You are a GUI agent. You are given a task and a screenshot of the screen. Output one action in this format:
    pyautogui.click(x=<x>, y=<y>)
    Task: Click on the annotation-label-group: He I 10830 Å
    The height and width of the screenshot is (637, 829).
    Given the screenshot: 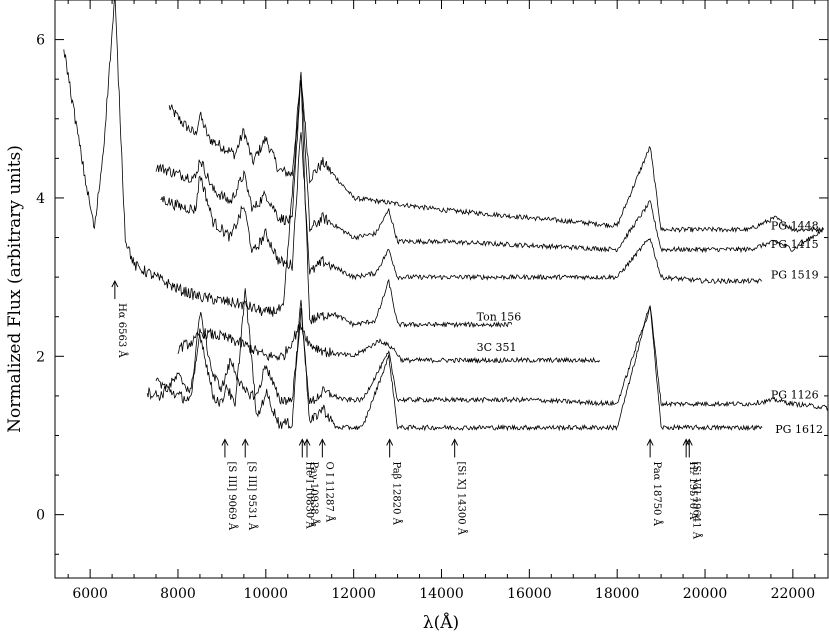 What is the action you would take?
    pyautogui.click(x=309, y=495)
    